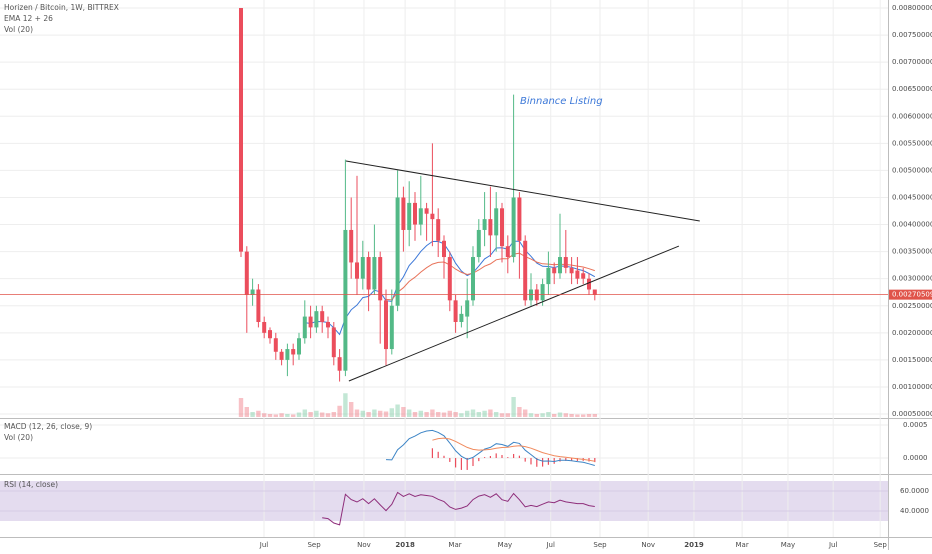 Image resolution: width=932 pixels, height=554 pixels. Describe the element at coordinates (514, 313) in the screenshot. I see `trendline` at that location.